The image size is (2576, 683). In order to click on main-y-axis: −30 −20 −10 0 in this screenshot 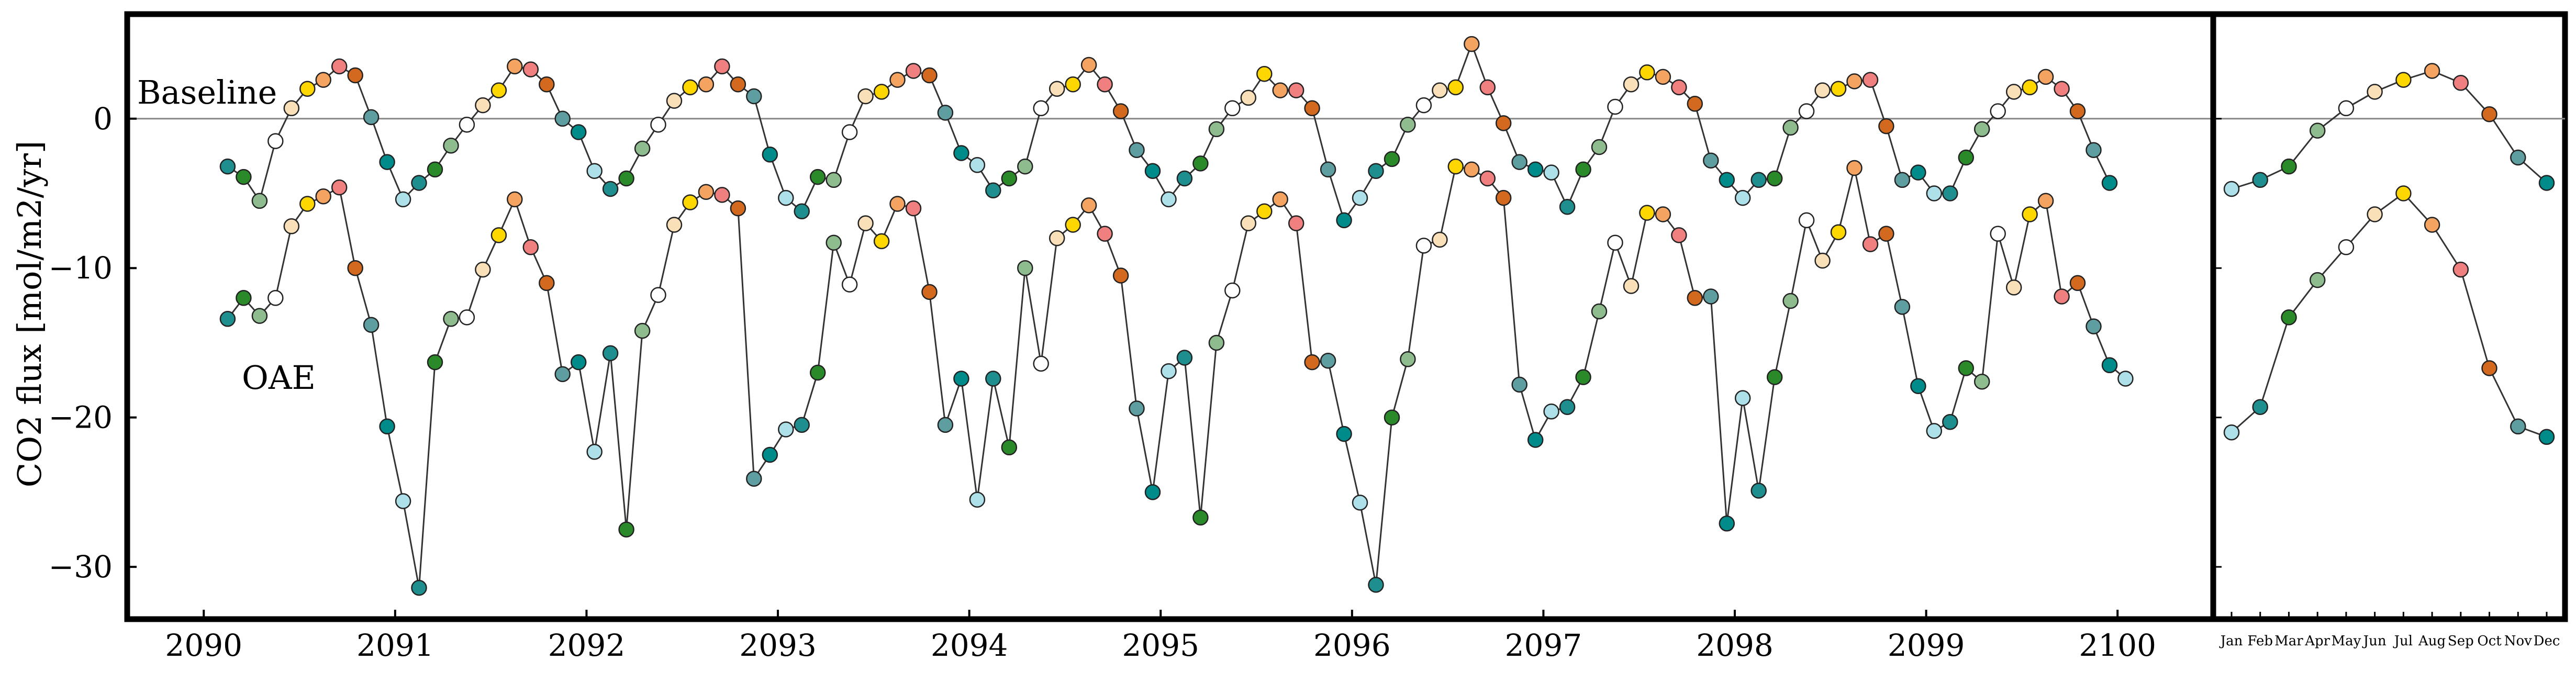, I will do `click(93, 343)`.